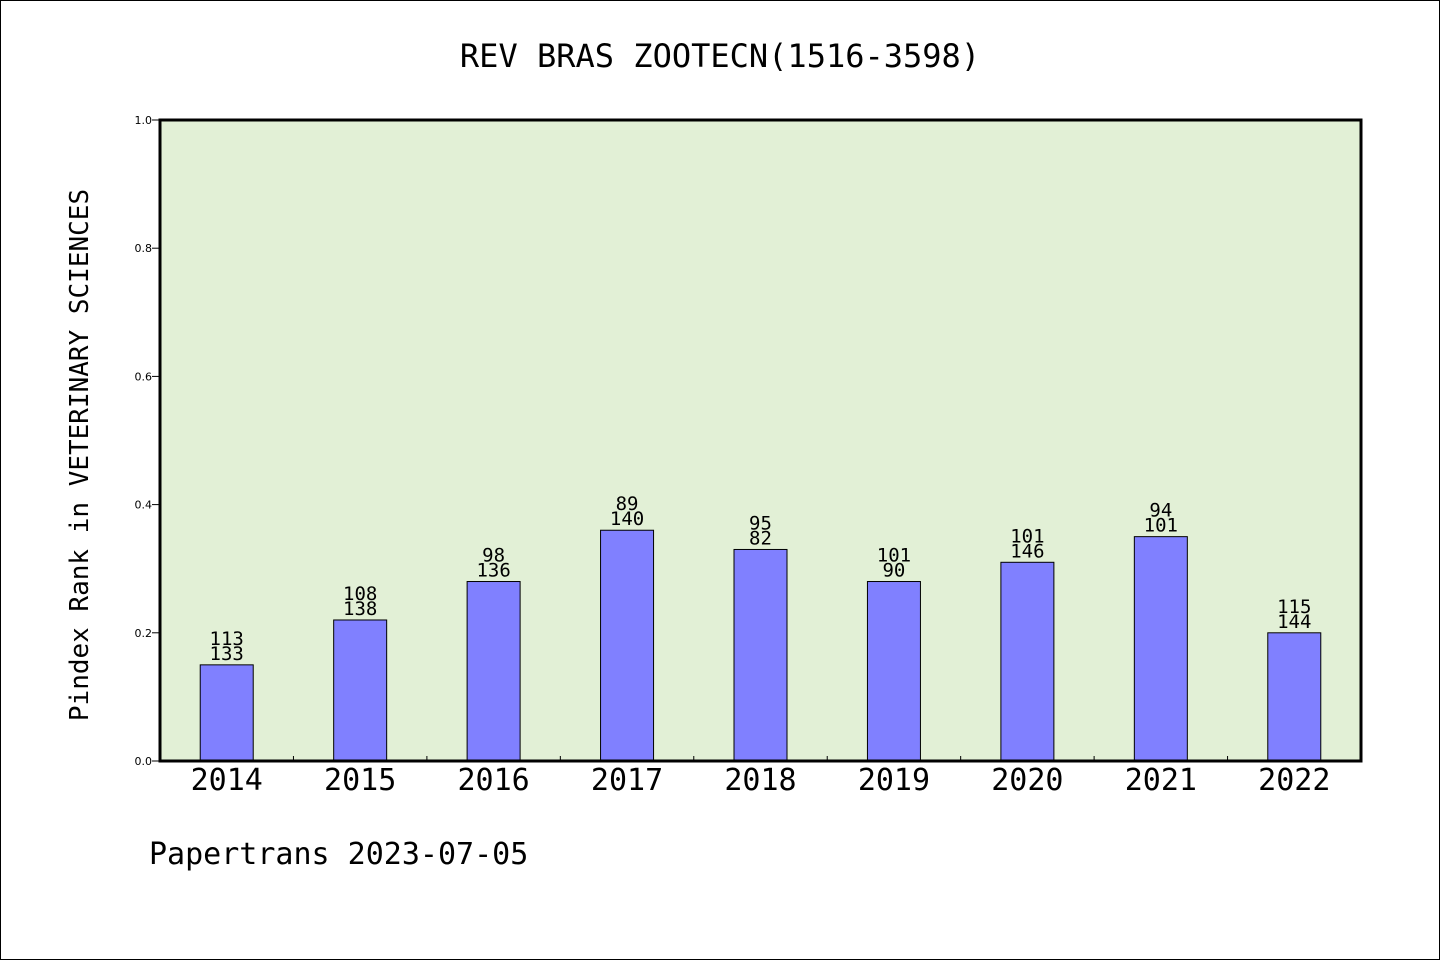 Image resolution: width=1440 pixels, height=960 pixels. Describe the element at coordinates (227, 654) in the screenshot. I see `data-label-bottom: 133` at that location.